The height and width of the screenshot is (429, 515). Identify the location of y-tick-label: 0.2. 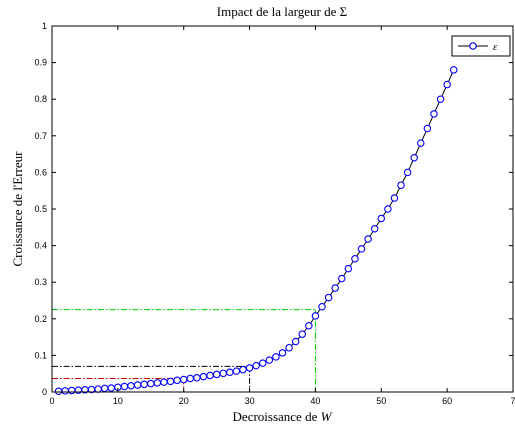
(40, 319).